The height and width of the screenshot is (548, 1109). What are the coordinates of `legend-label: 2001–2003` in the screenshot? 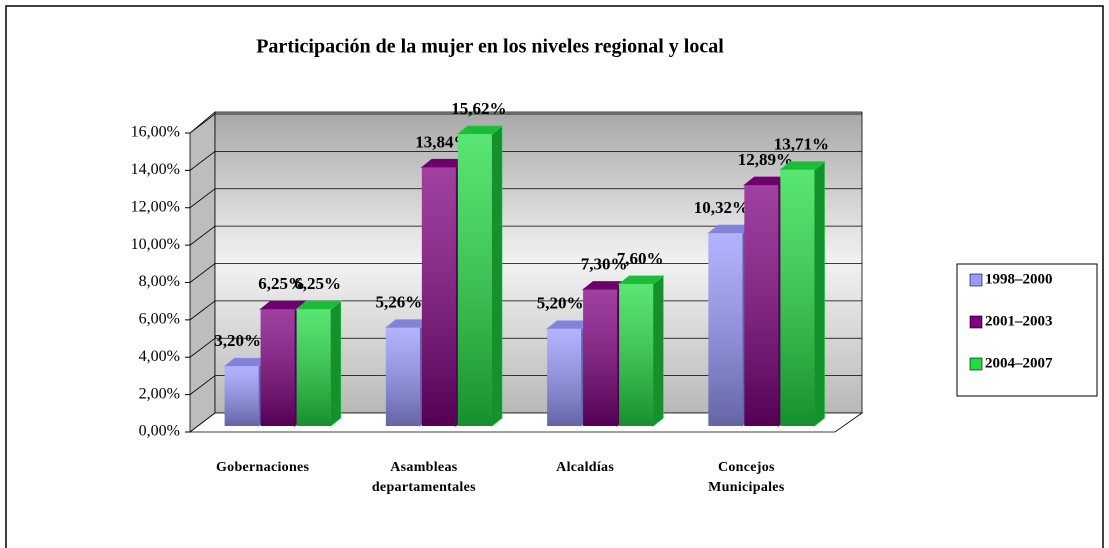 It's located at (1019, 321).